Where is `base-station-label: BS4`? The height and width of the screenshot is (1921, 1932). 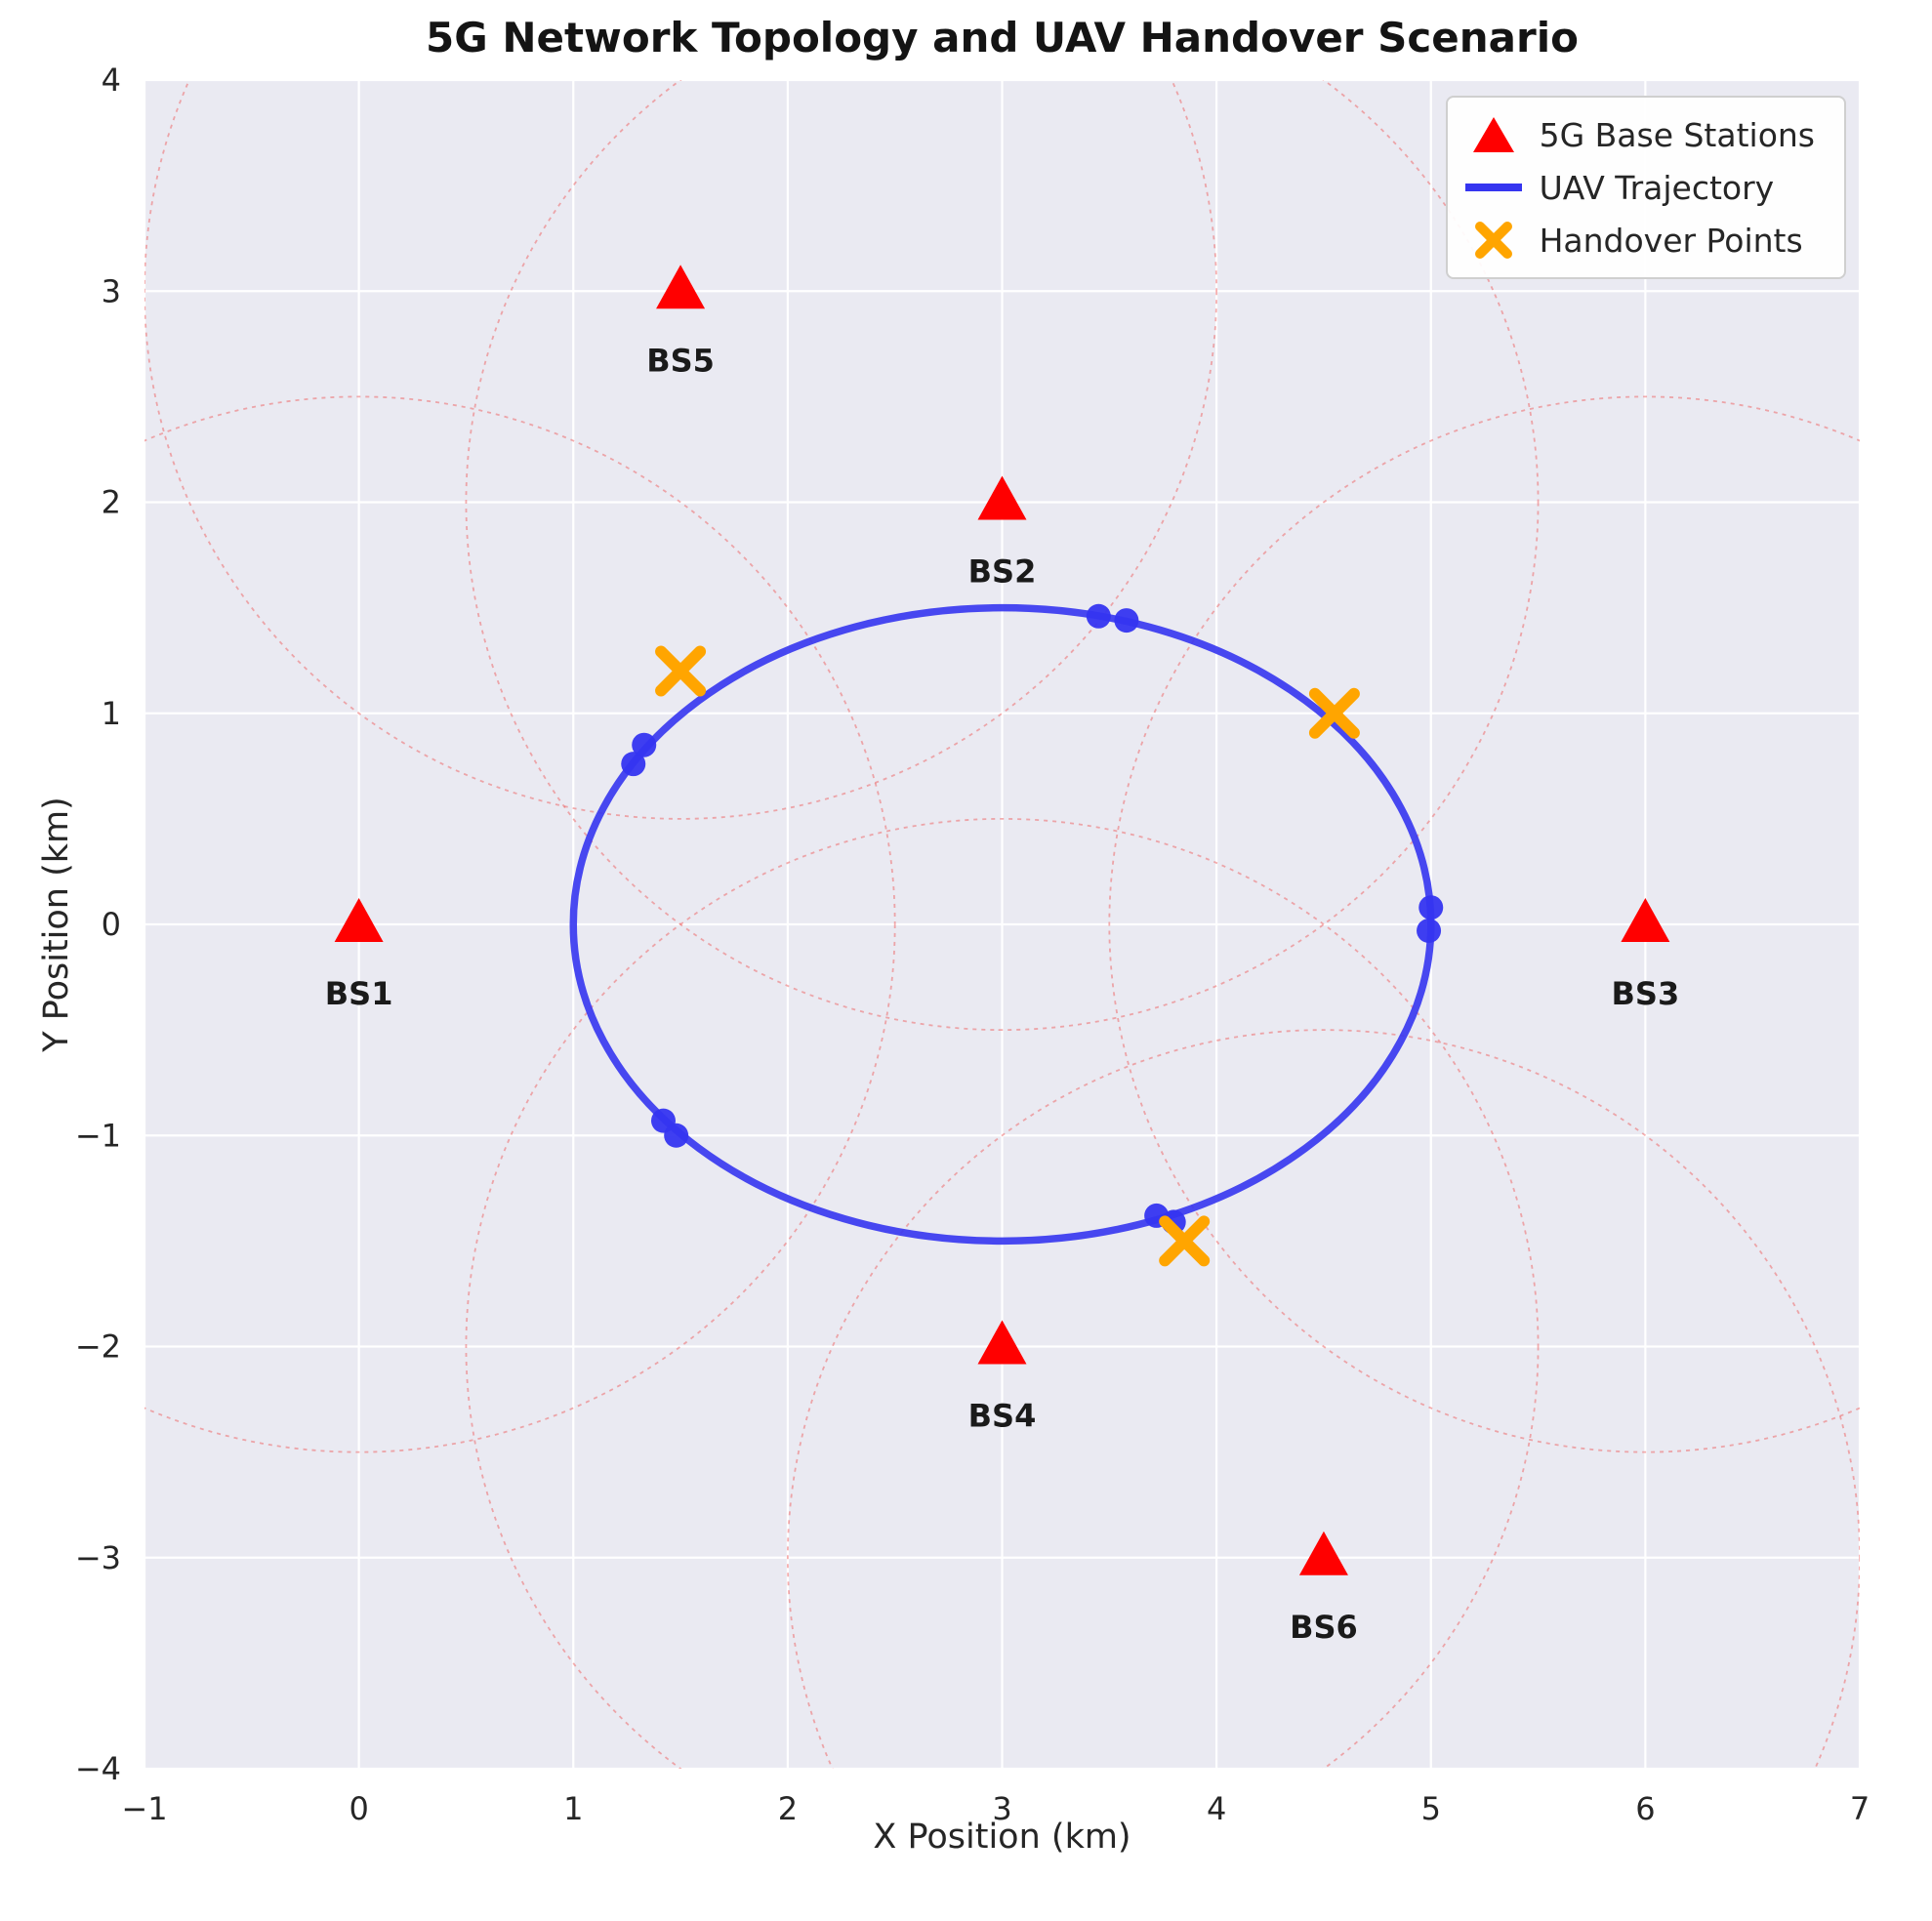
base-station-label: BS4 is located at coordinates (1002, 1416).